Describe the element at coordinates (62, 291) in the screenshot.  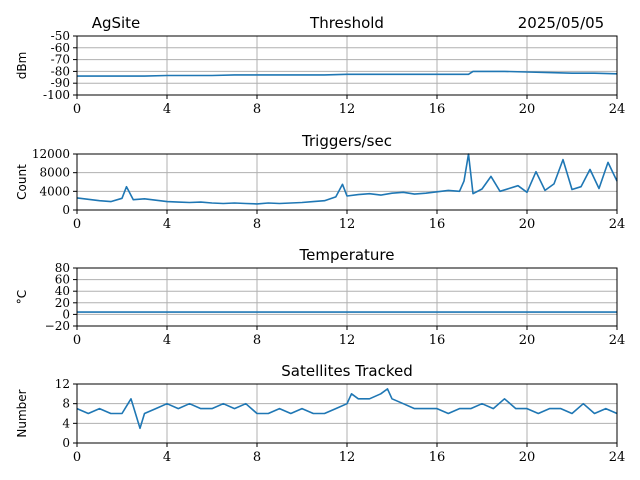
I see `y-tick-label: 40` at that location.